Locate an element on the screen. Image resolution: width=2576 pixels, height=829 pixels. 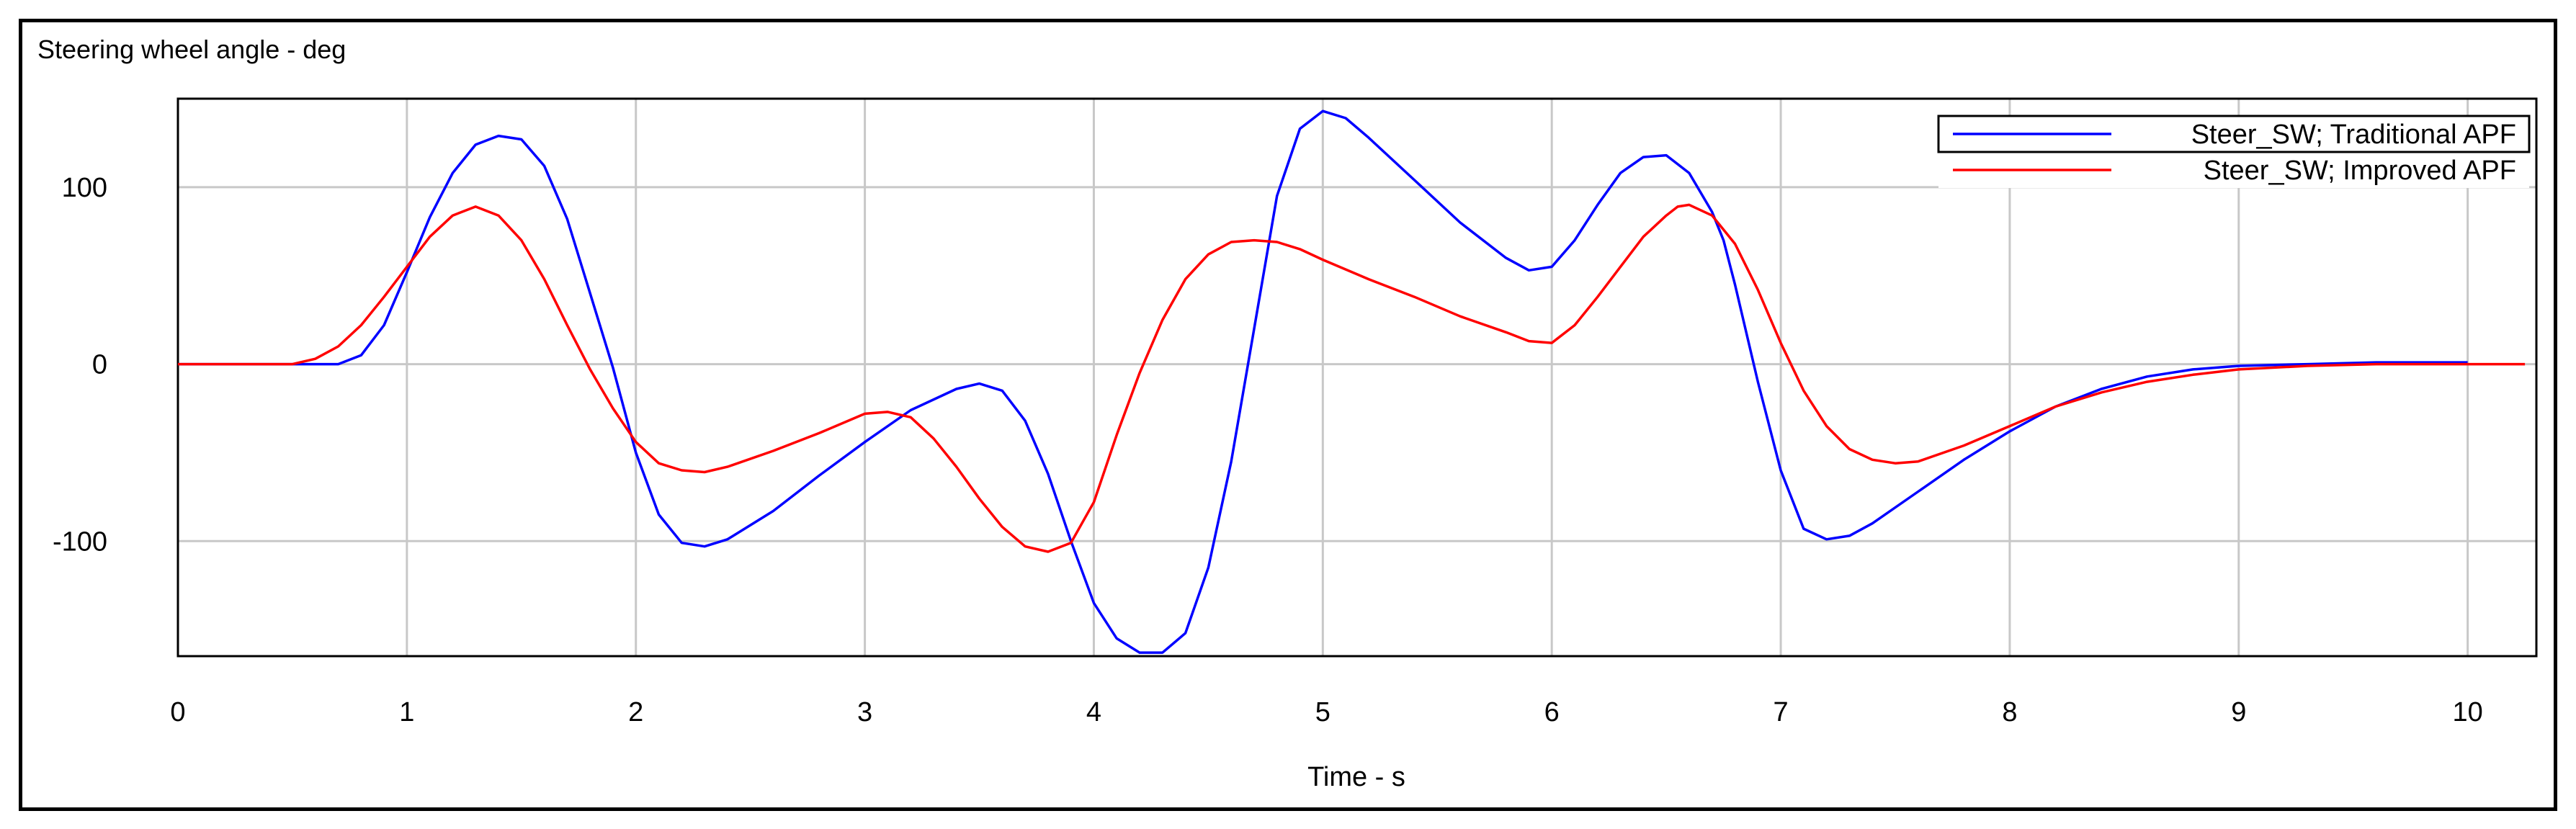
x-axis-label: Time - s is located at coordinates (1356, 777).